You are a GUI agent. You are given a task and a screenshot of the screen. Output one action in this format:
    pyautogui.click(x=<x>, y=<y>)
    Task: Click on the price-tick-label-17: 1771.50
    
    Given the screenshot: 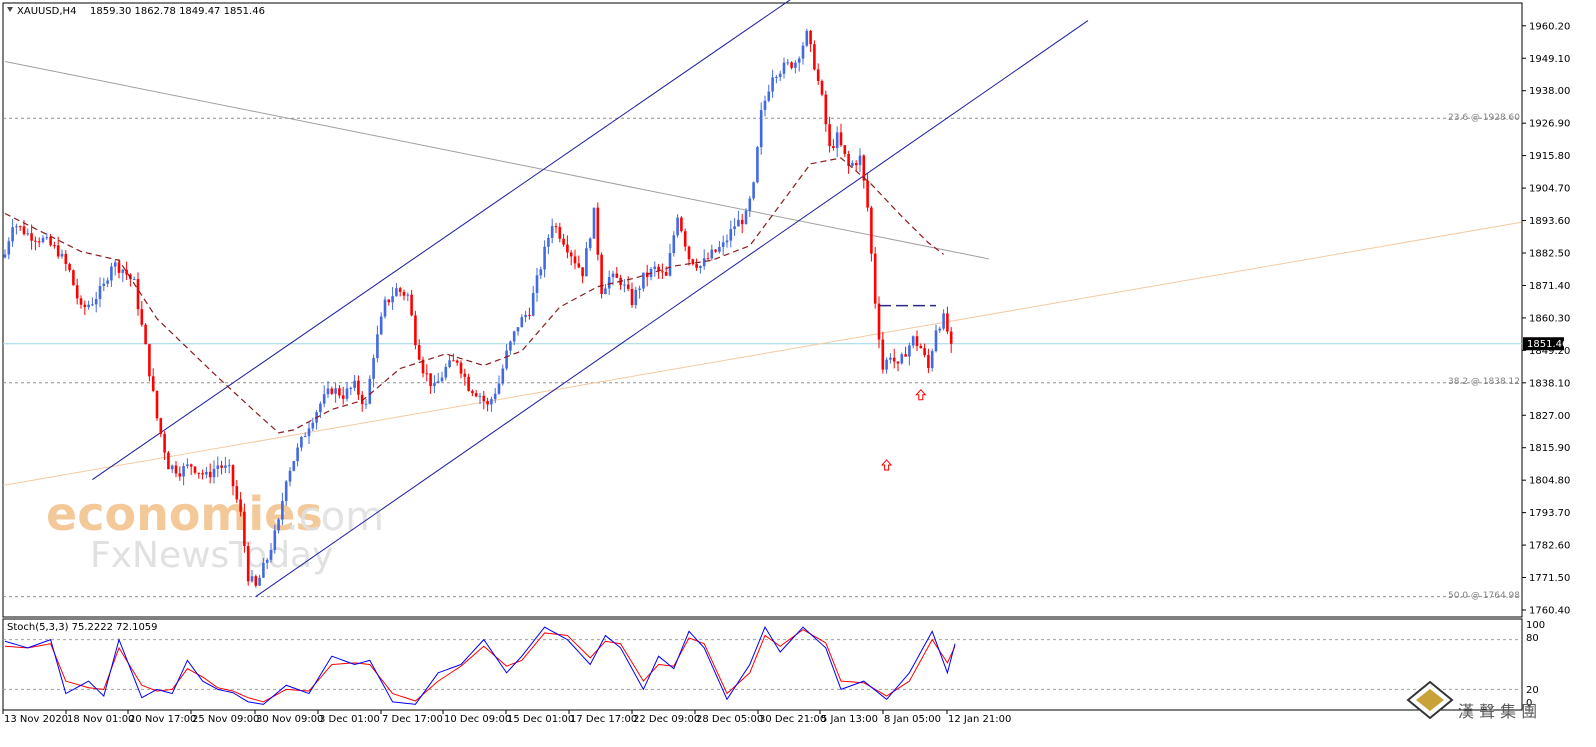 What is the action you would take?
    pyautogui.click(x=1549, y=578)
    